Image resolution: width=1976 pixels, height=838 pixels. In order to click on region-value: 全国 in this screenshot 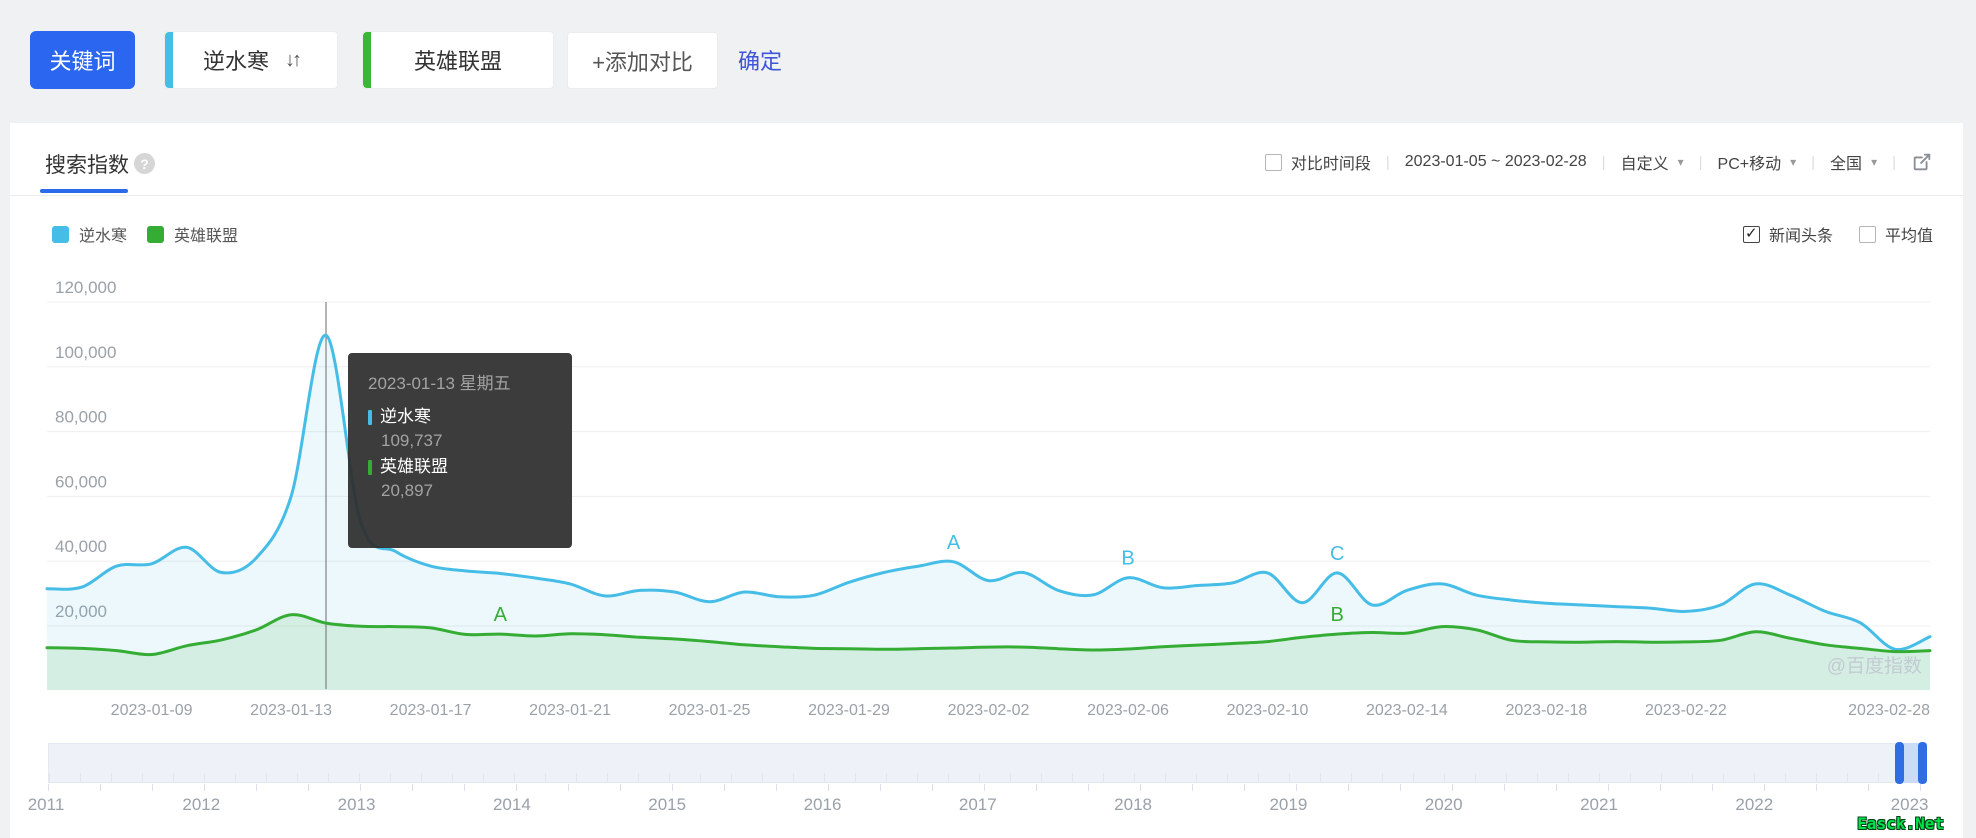, I will do `click(1846, 164)`.